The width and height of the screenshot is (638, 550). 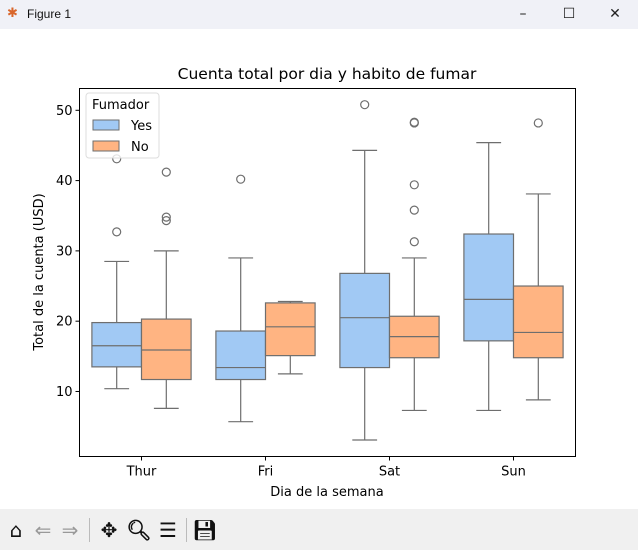 I want to click on legend-title: Fumador, so click(x=121, y=105).